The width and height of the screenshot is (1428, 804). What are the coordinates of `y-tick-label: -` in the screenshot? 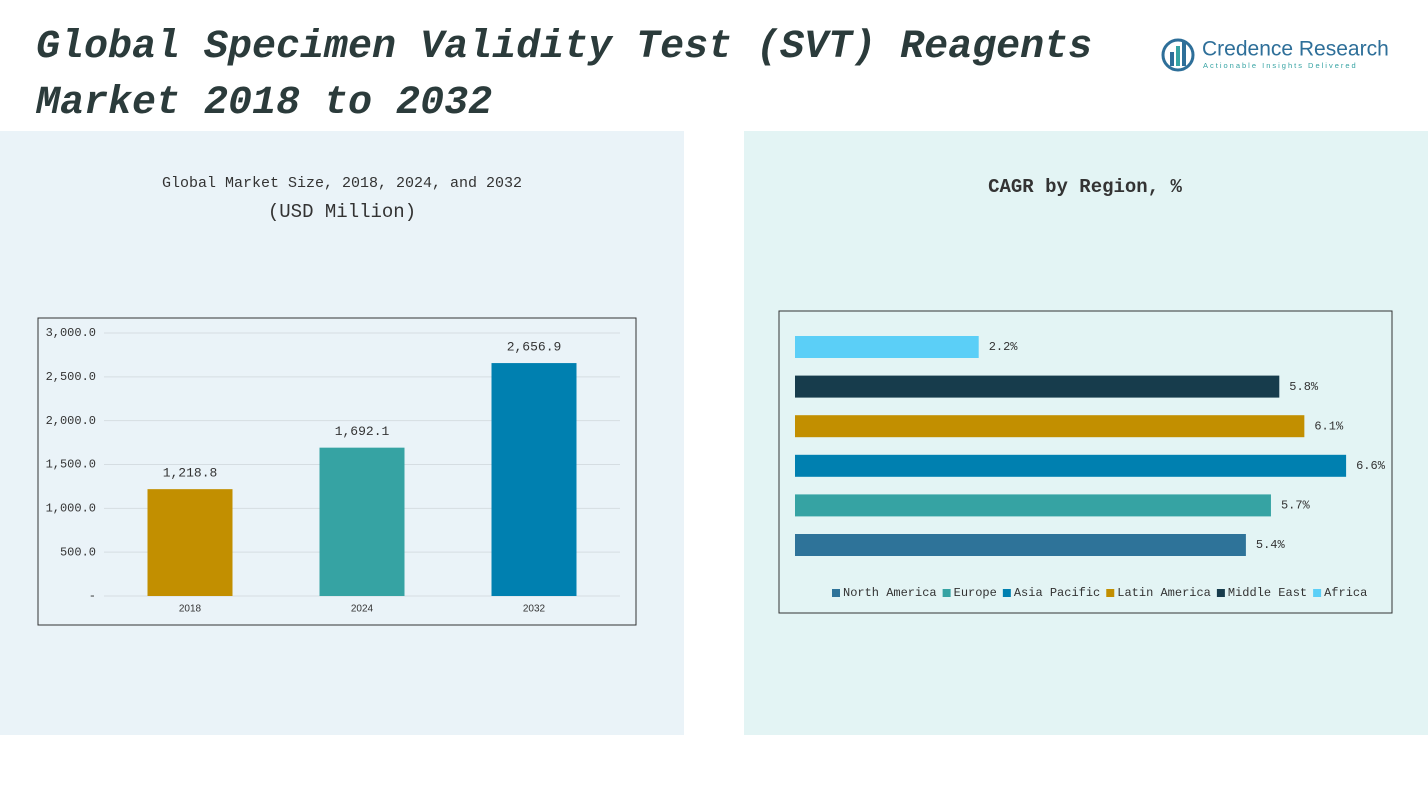 It's located at (92, 596).